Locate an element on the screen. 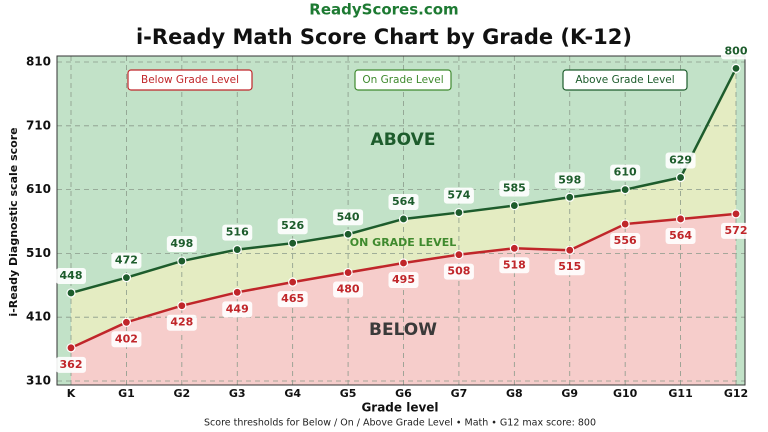 This screenshot has height=432, width=768. value-label: 480 is located at coordinates (348, 289).